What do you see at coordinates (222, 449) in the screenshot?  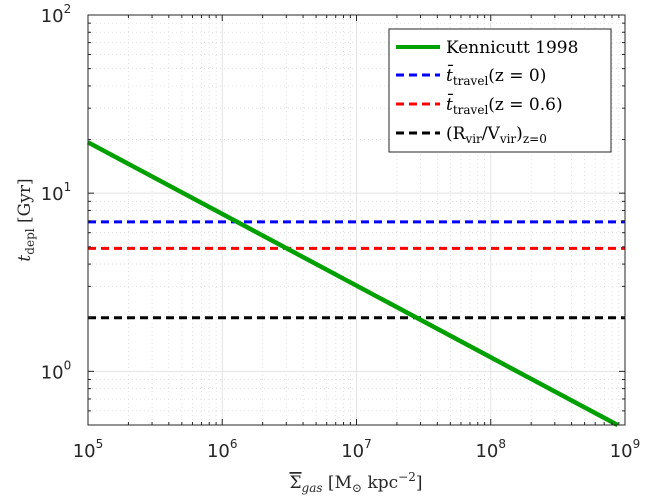 I see `x-tick-label: 10⁶` at bounding box center [222, 449].